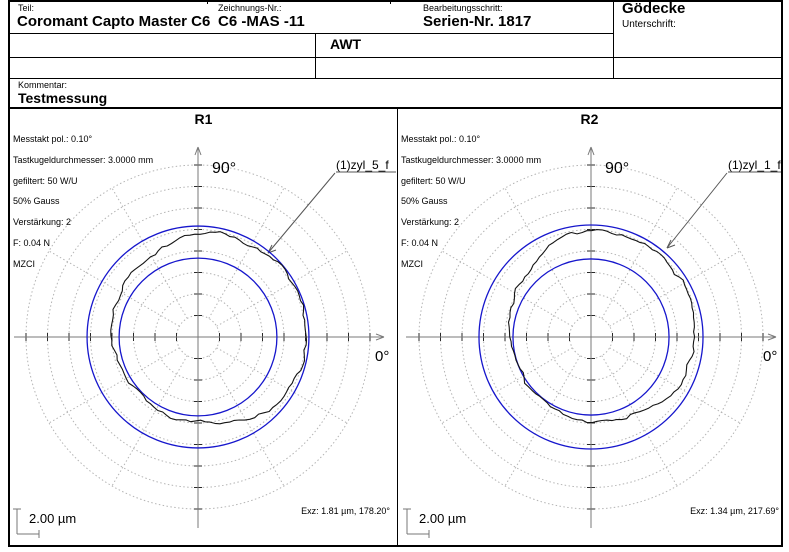  What do you see at coordinates (345, 511) in the screenshot?
I see `eccentricity-annotation: Exz: 1.81 µm, 178.20°` at bounding box center [345, 511].